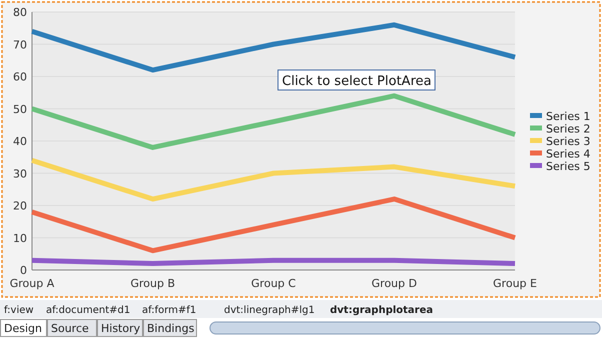 This screenshot has height=338, width=602. I want to click on x-tick-label: Group E, so click(515, 283).